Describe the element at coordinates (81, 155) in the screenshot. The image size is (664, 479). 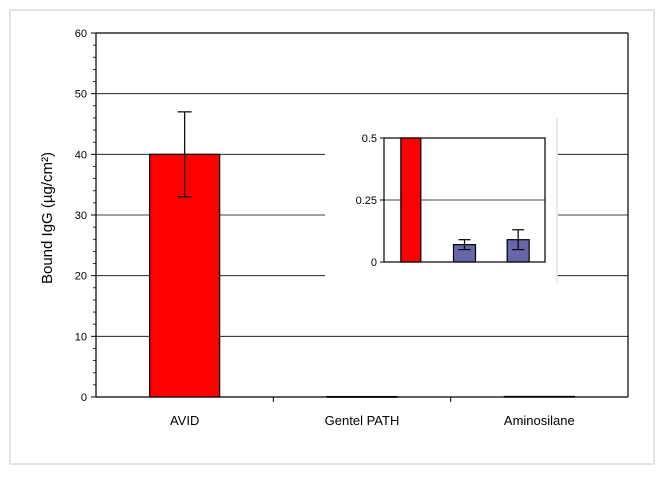
I see `y-tick-label: 40` at that location.